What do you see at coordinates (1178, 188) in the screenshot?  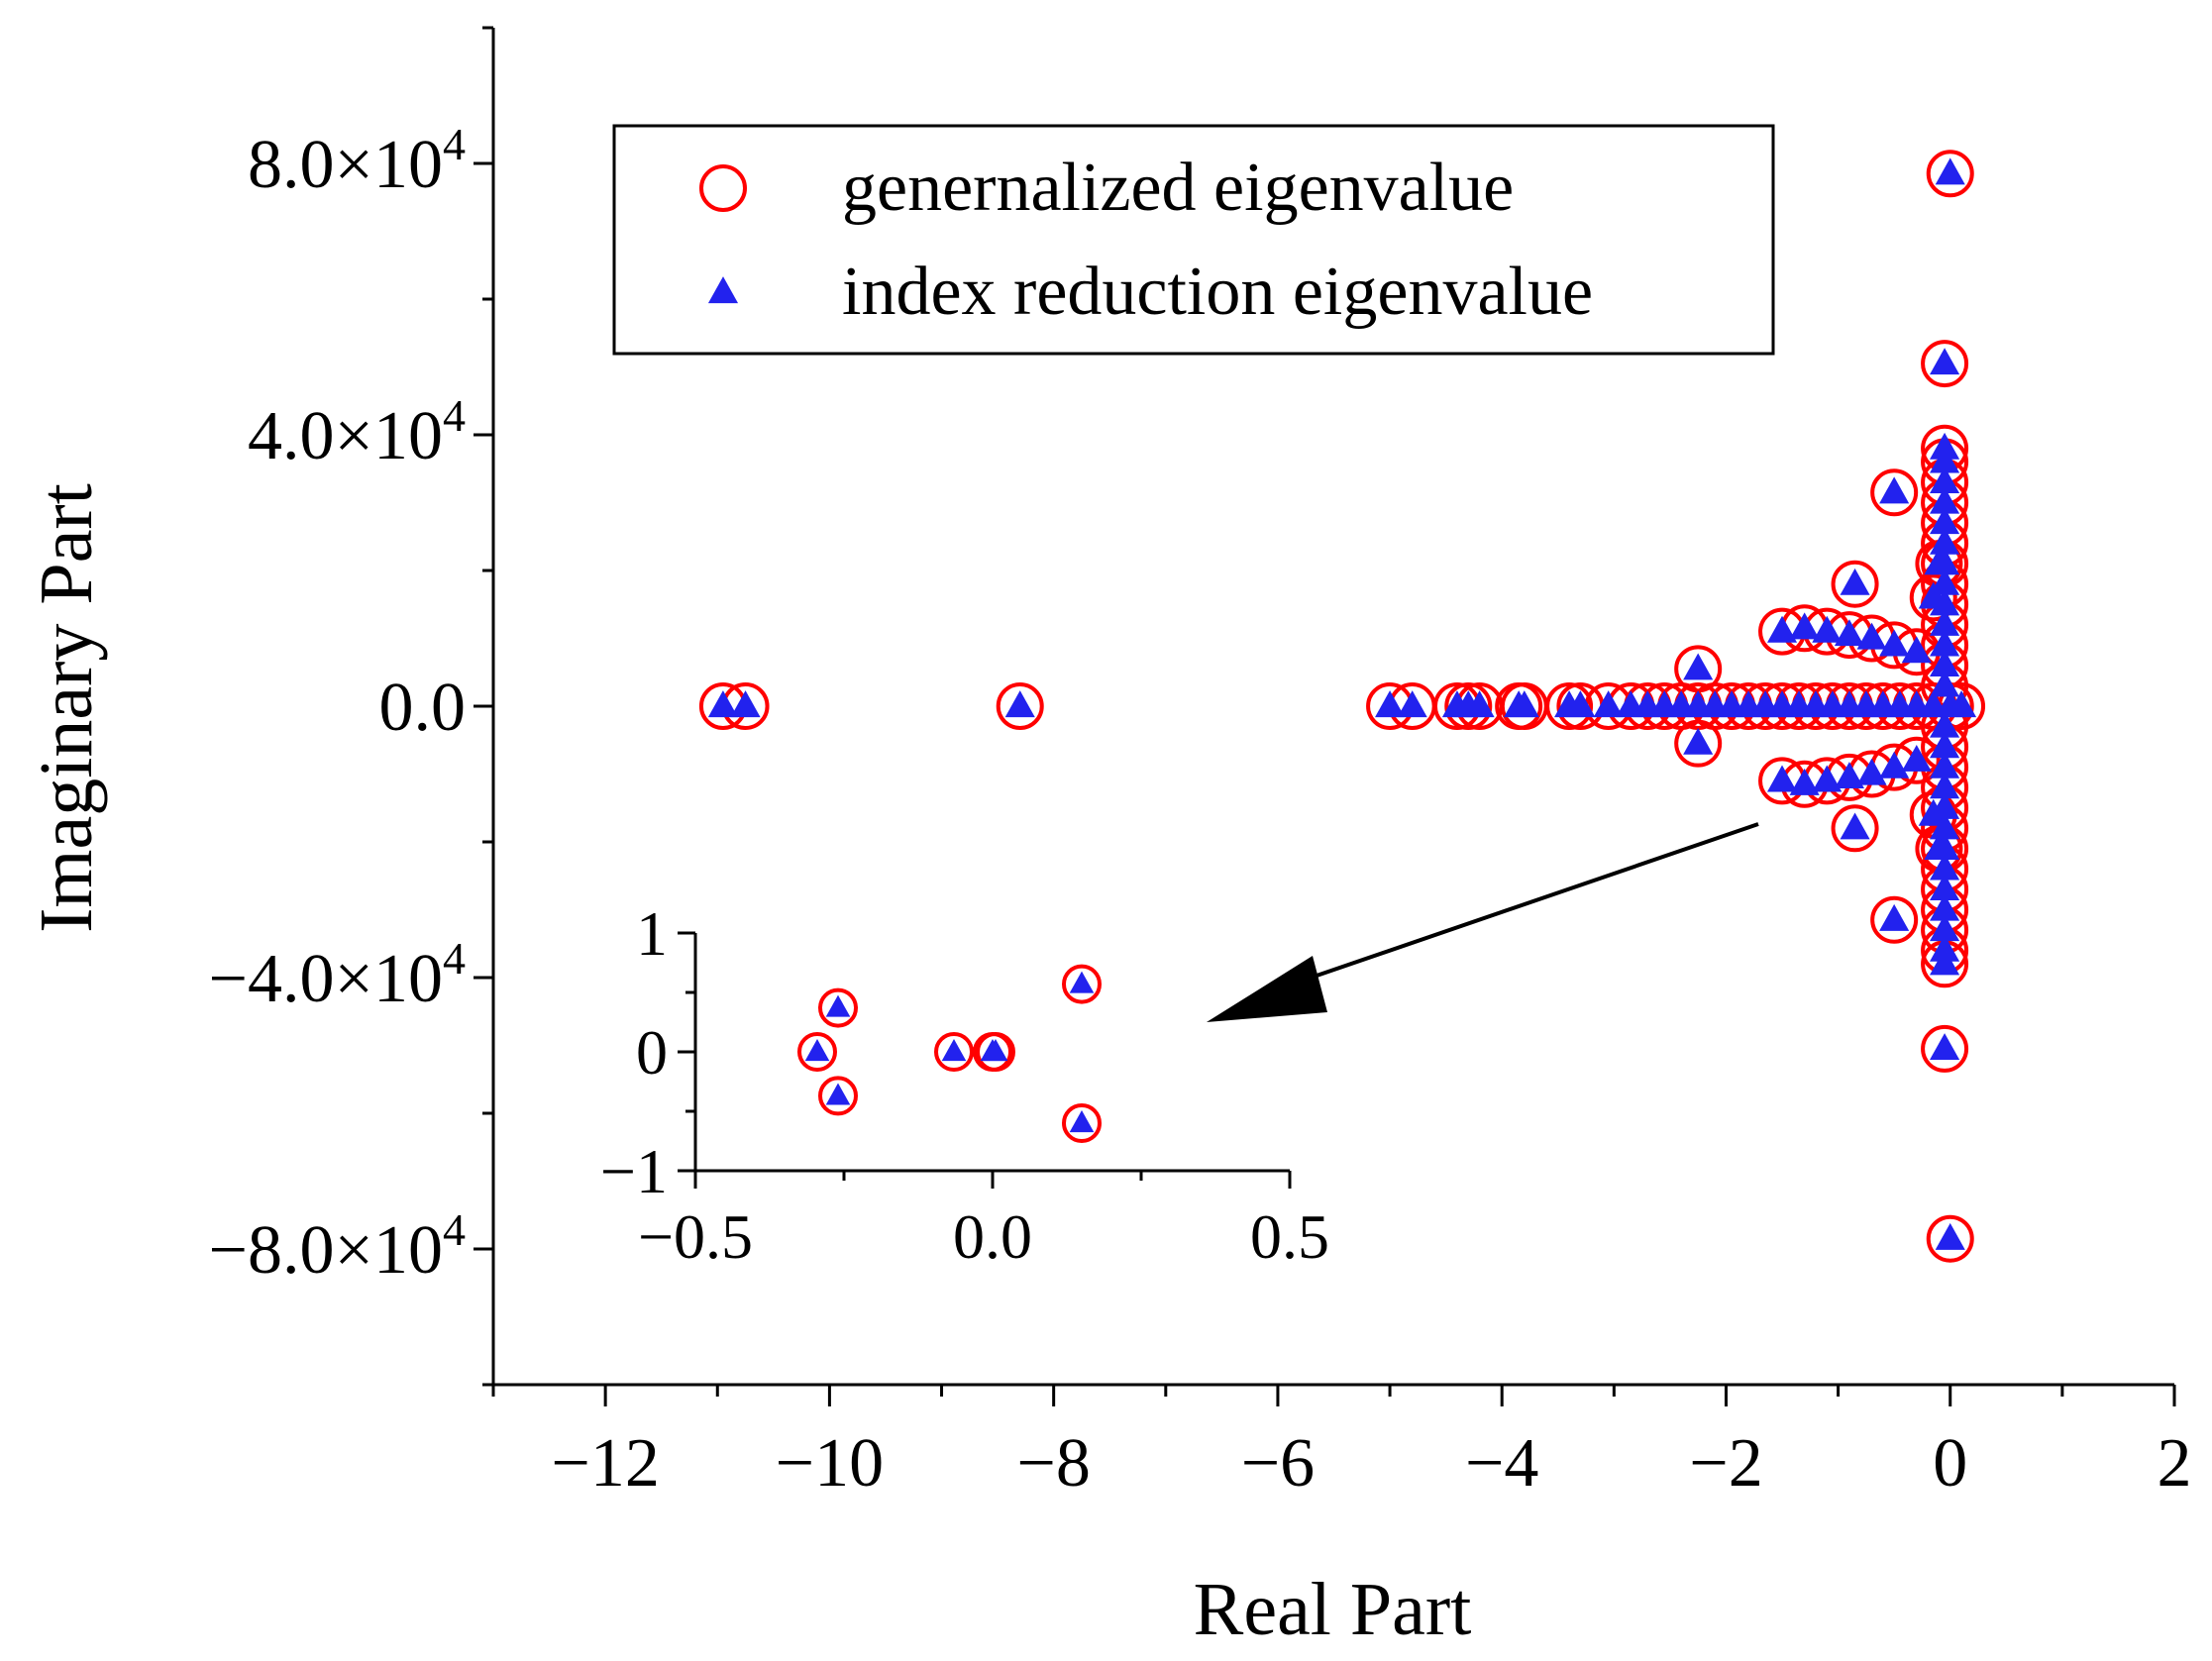 I see `legend-label: genernalized eigenvalue` at bounding box center [1178, 188].